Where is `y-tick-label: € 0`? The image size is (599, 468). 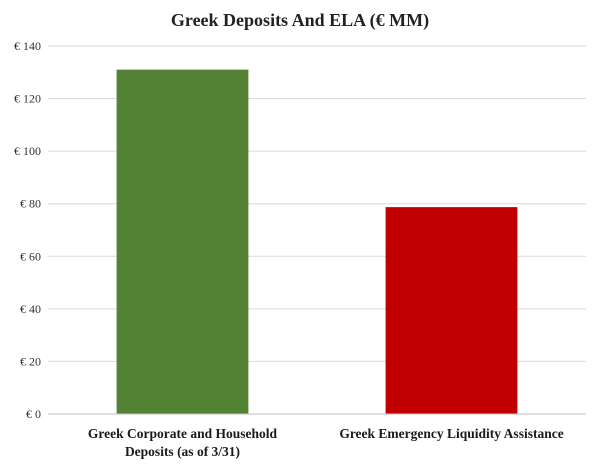
y-tick-label: € 0 is located at coordinates (33, 414).